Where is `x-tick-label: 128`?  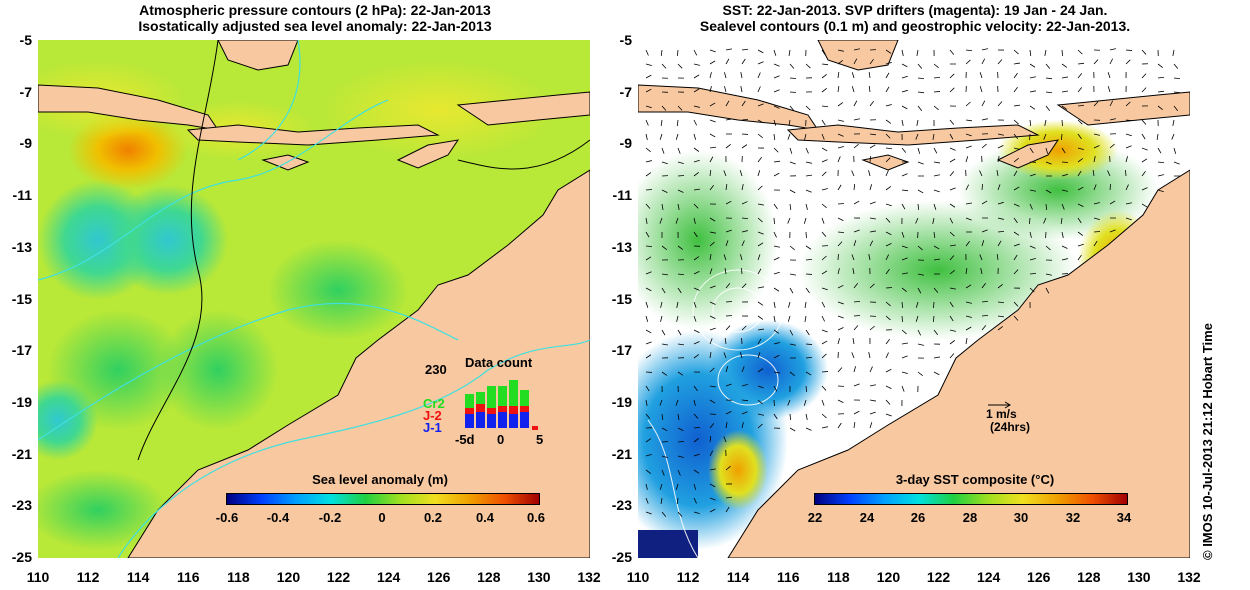
x-tick-label: 128 is located at coordinates (1089, 577).